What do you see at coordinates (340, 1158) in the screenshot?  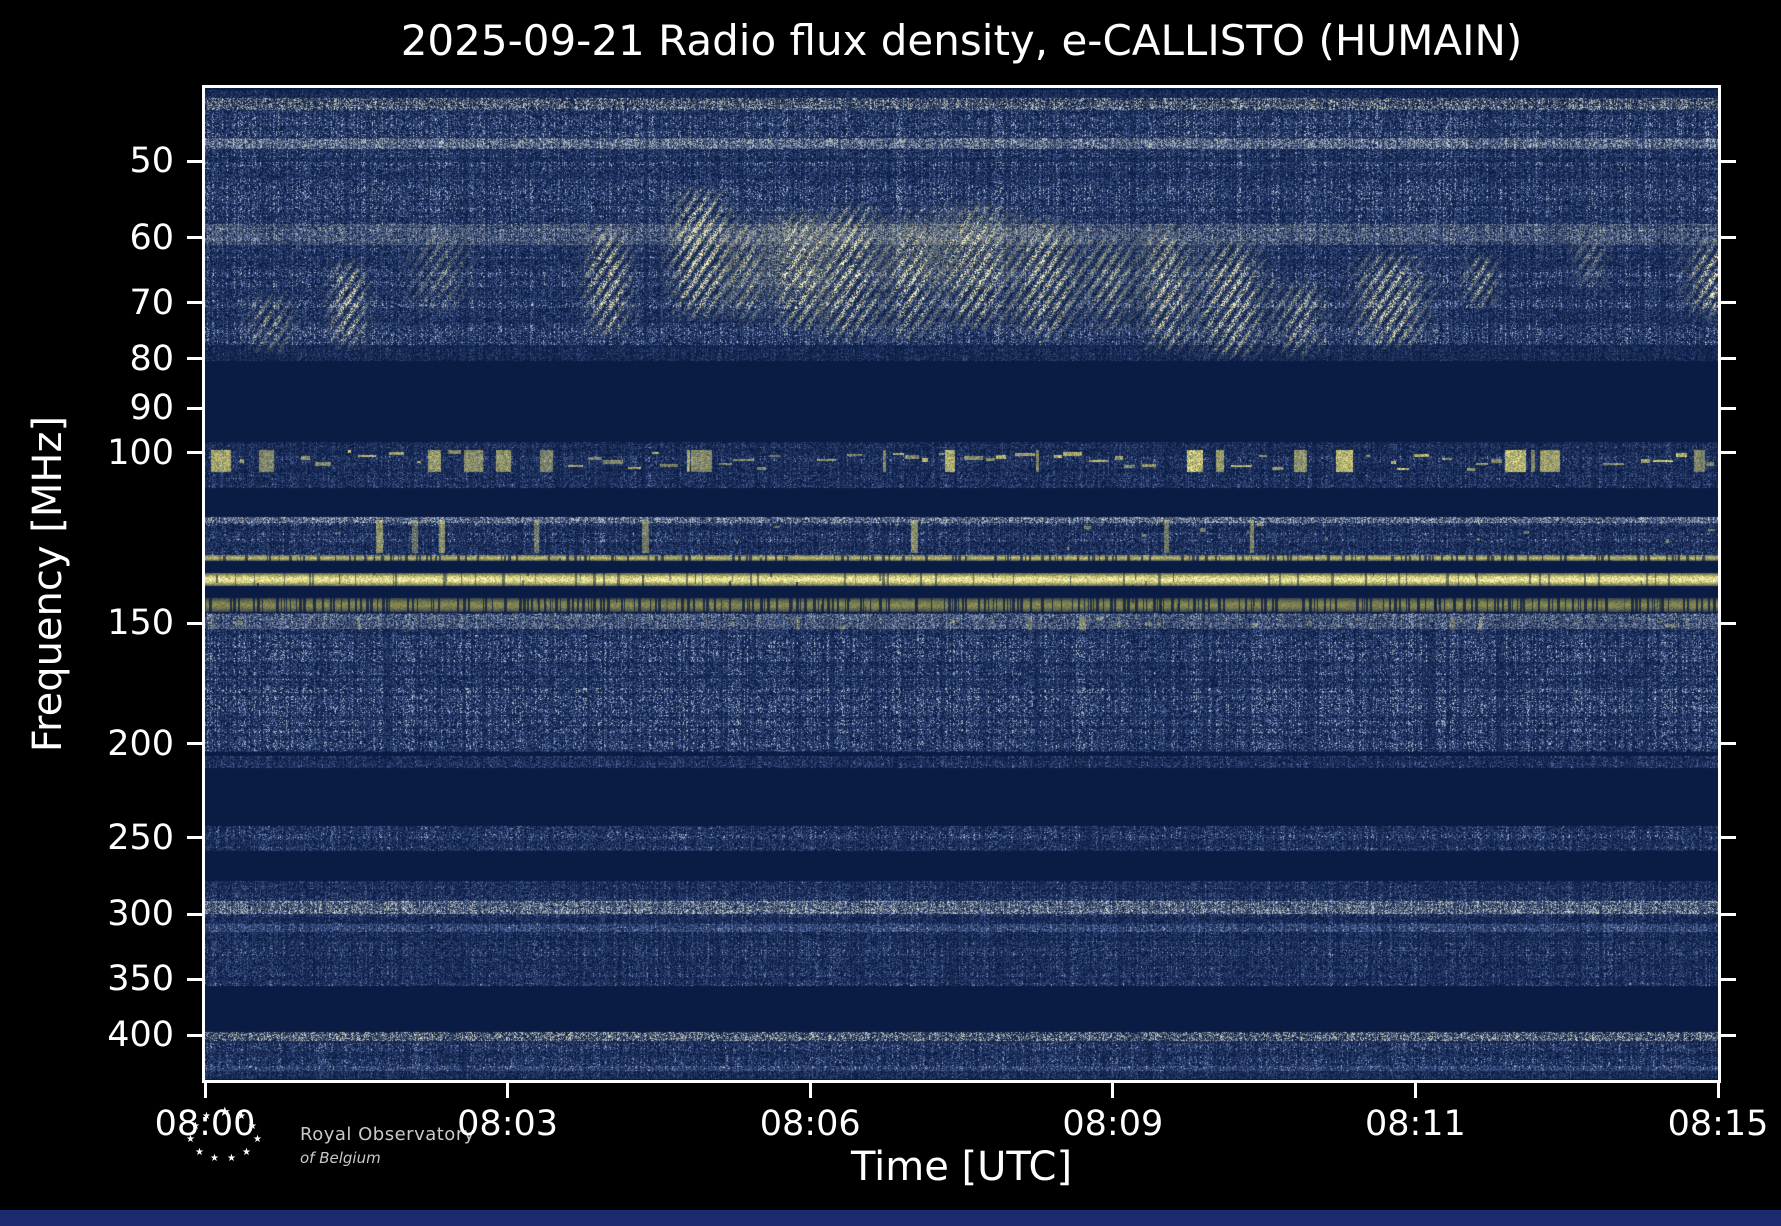 I see `rob-logo-line2: of Belgium` at bounding box center [340, 1158].